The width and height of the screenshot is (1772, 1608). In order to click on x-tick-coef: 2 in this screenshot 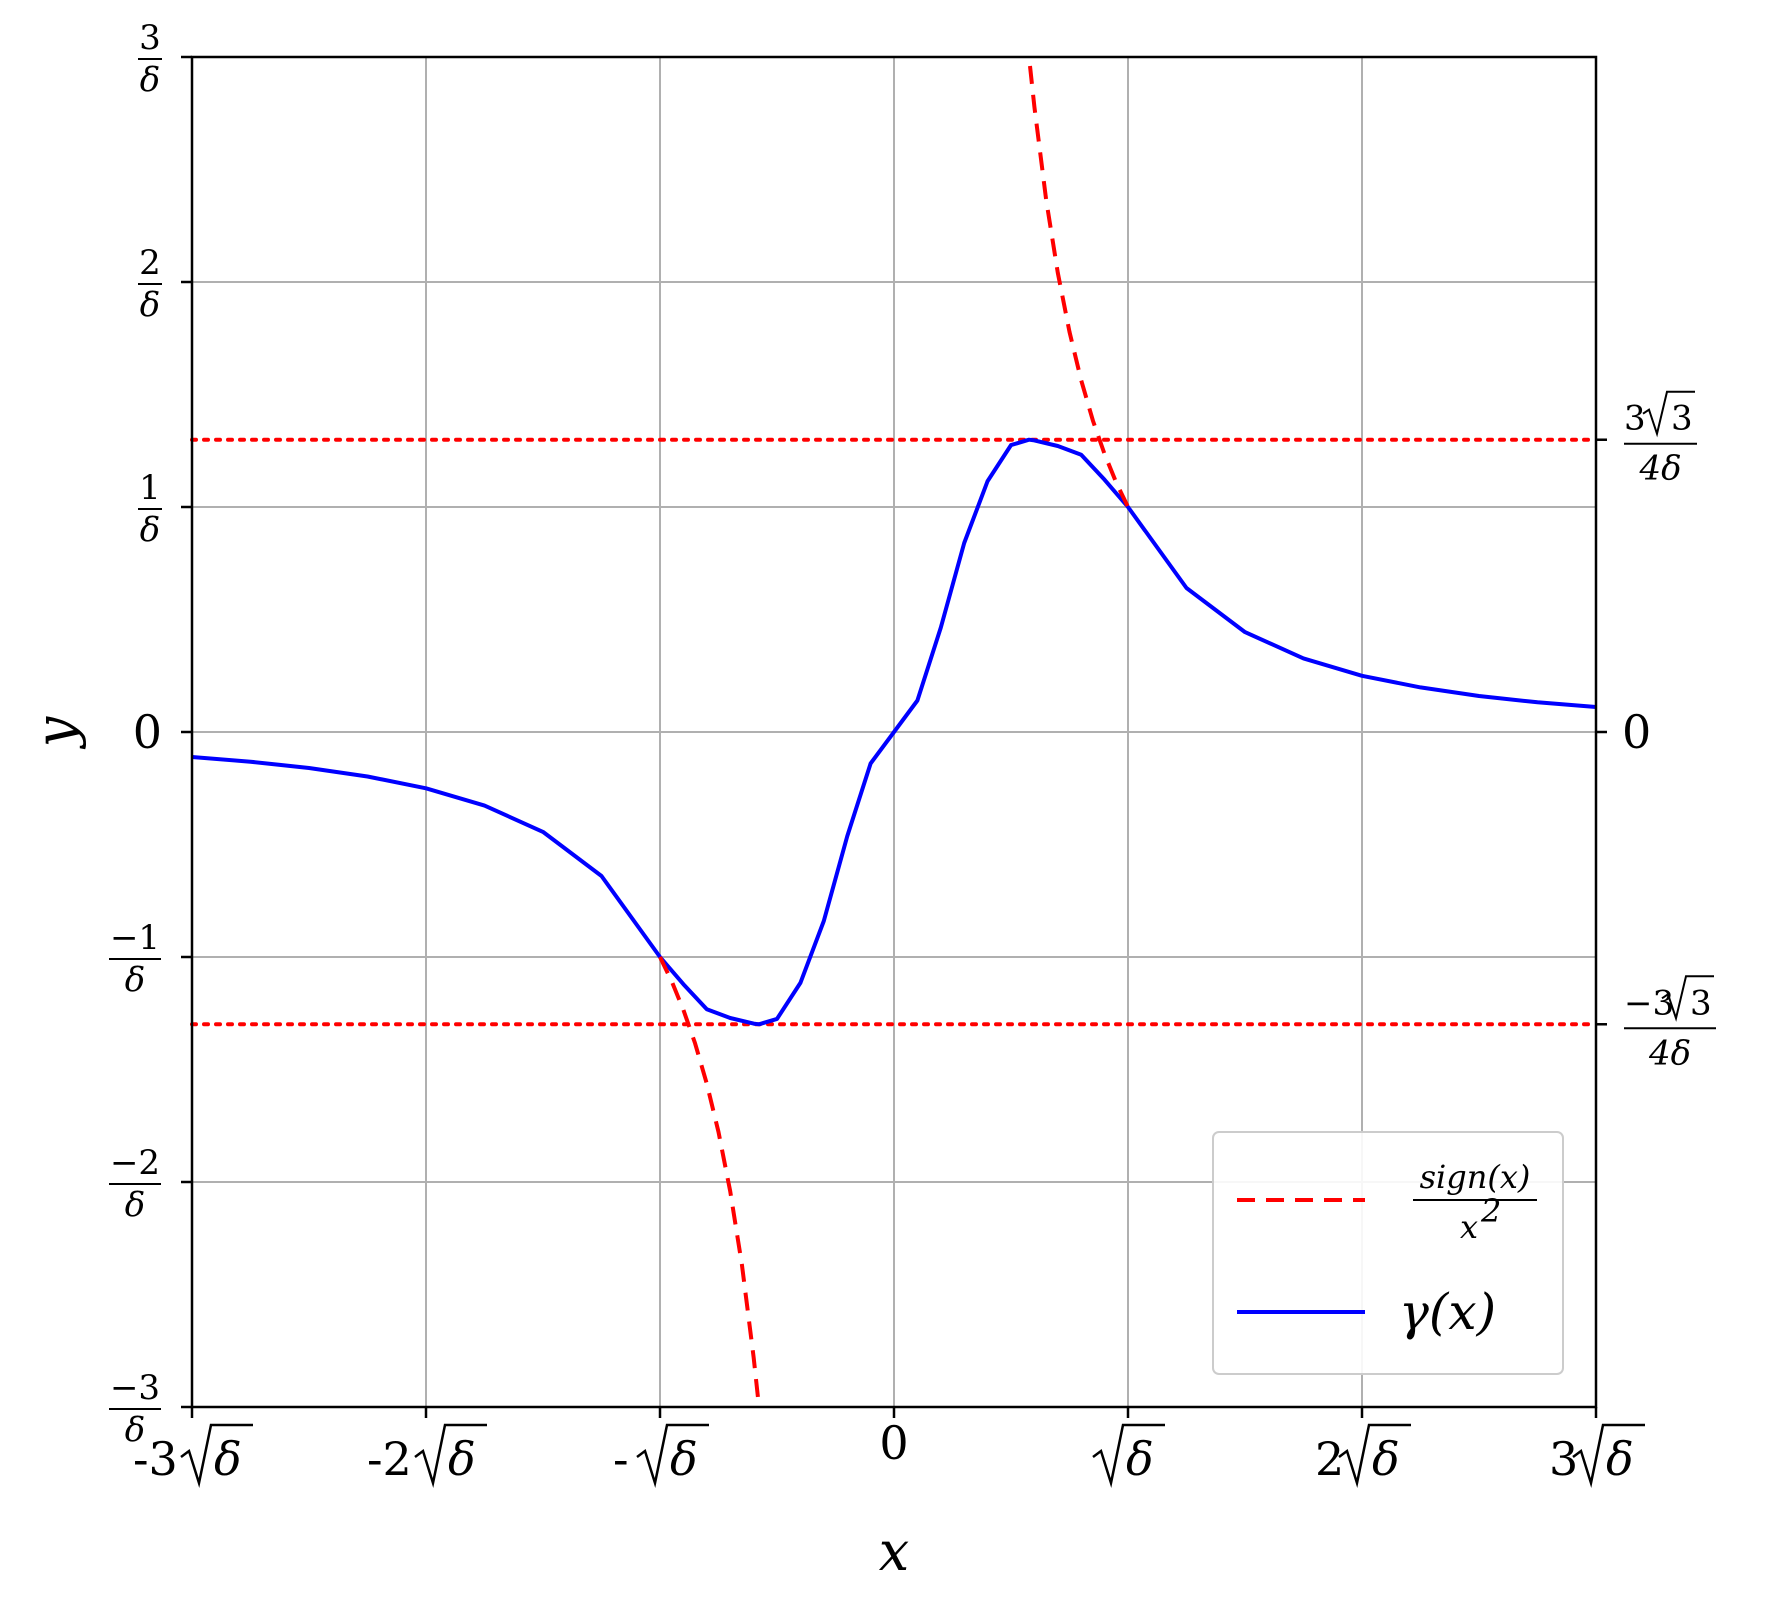, I will do `click(1329, 1459)`.